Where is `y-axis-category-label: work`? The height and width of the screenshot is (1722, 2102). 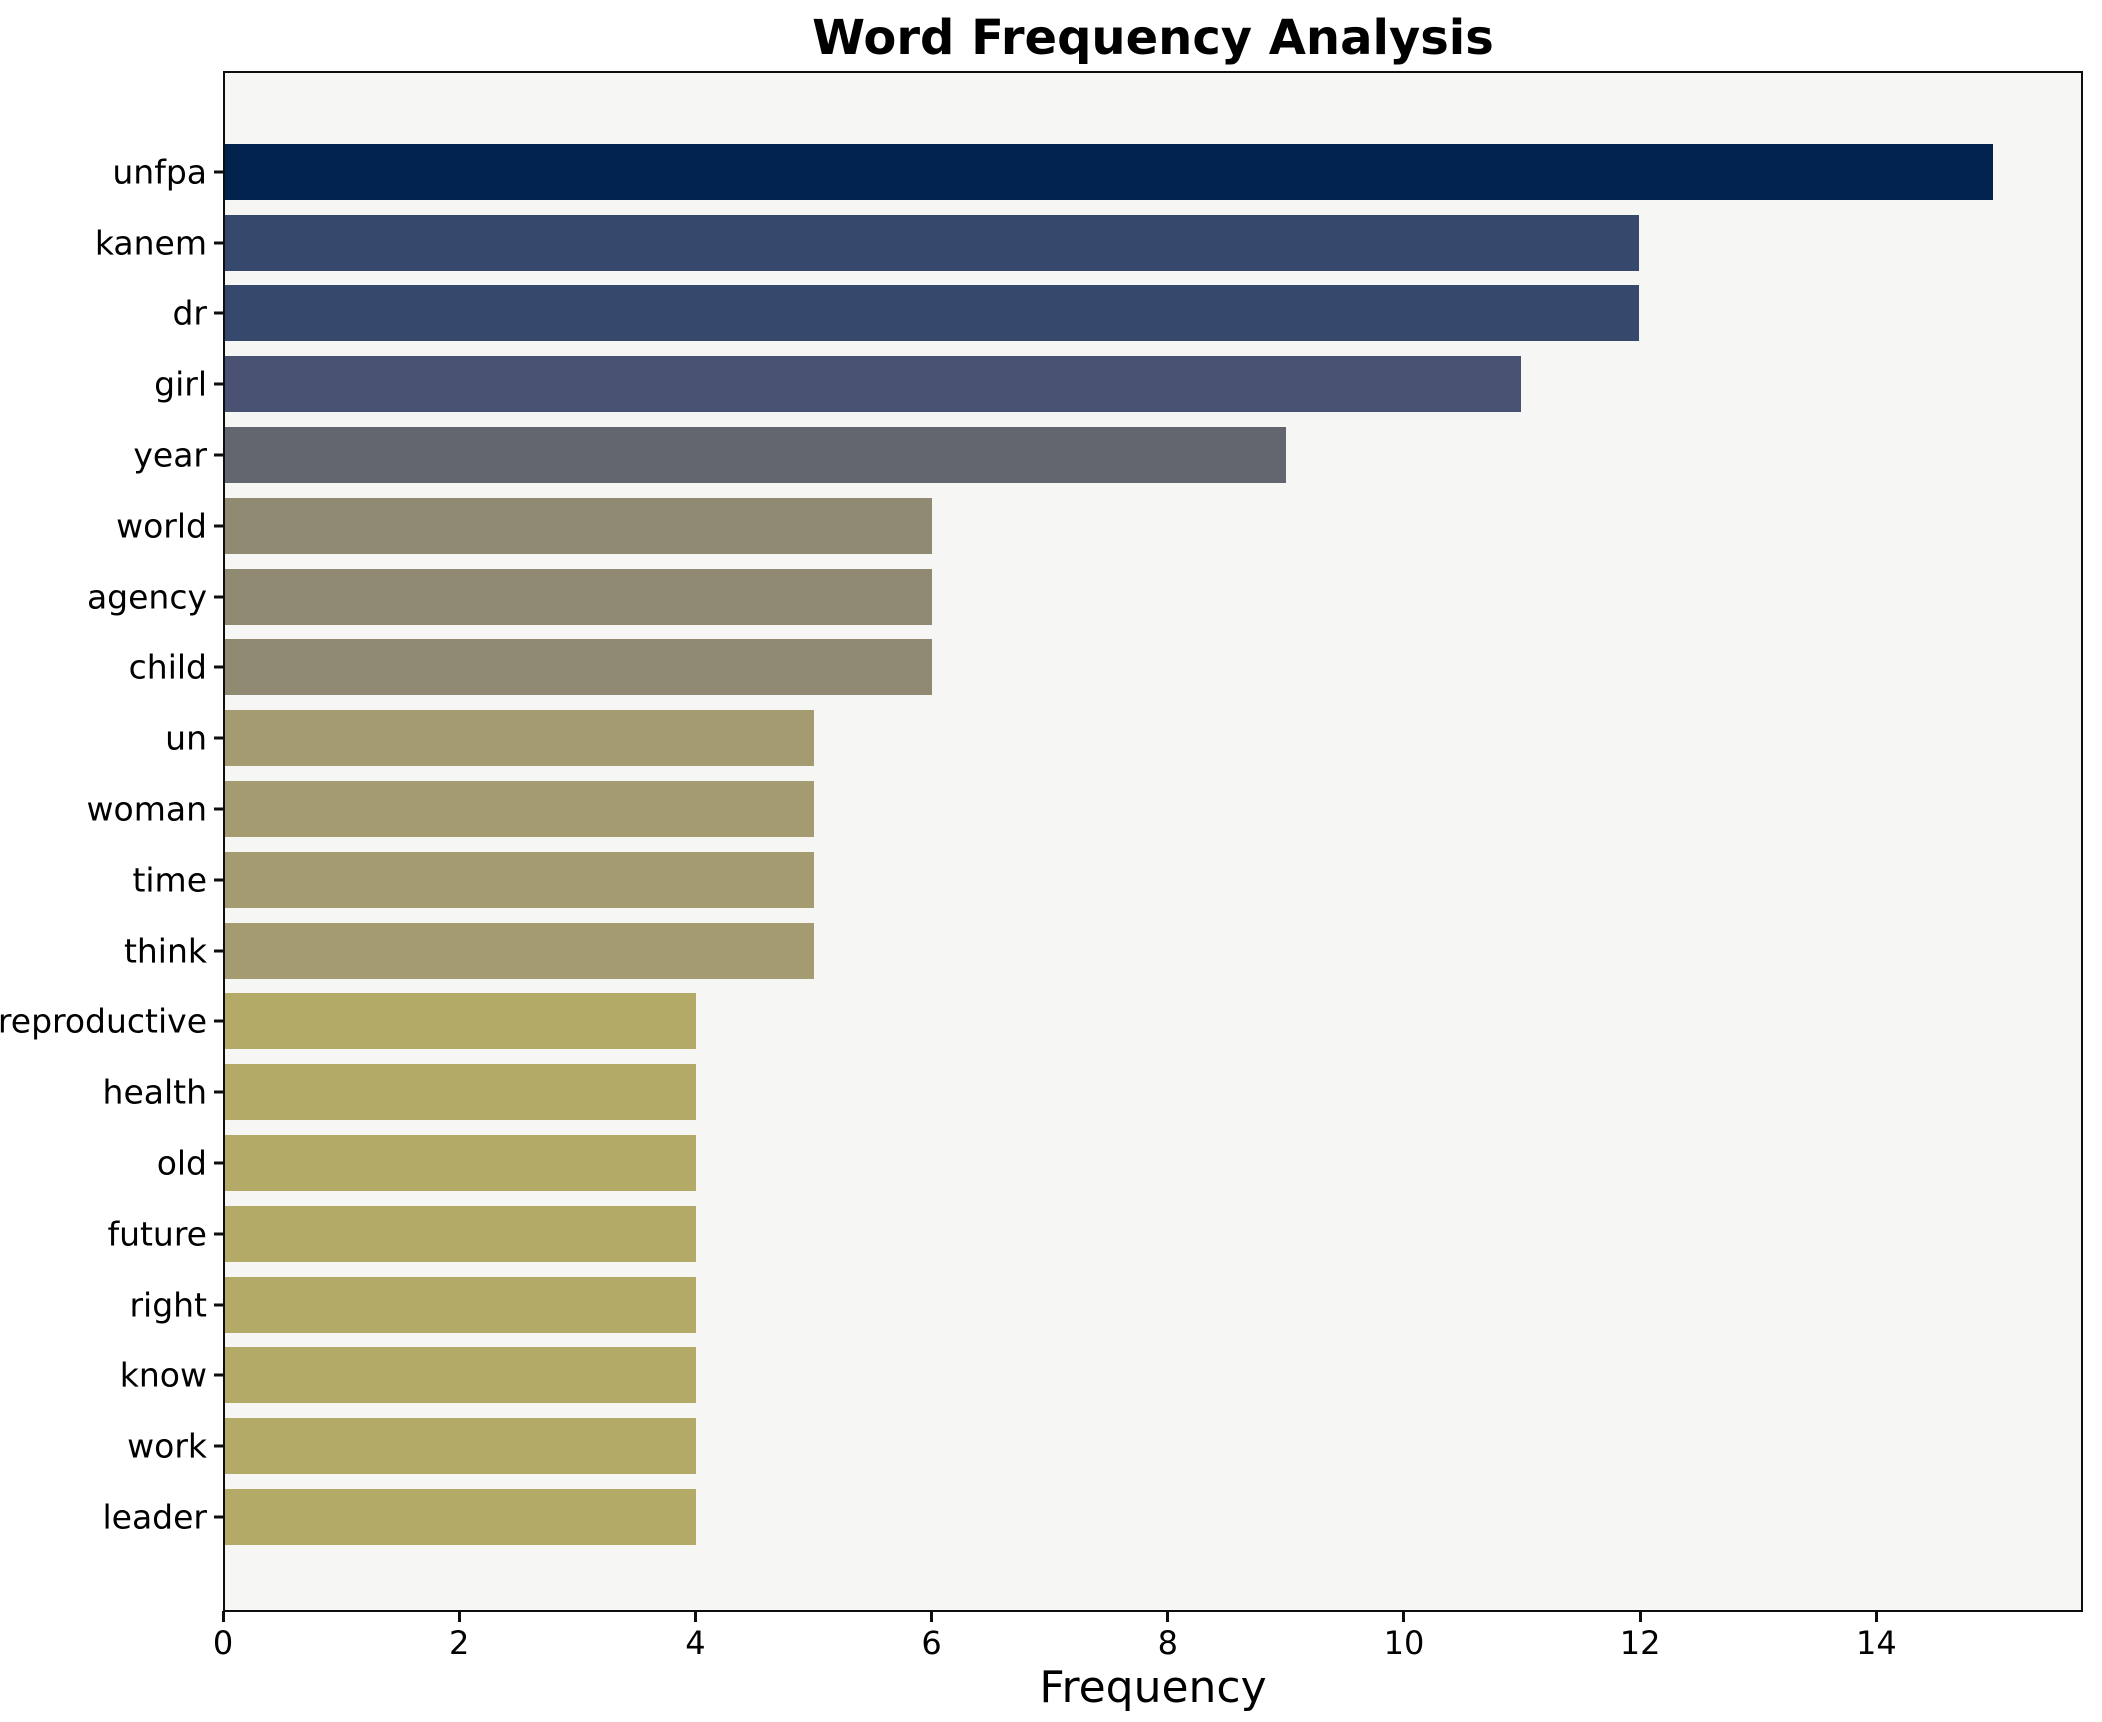 y-axis-category-label: work is located at coordinates (167, 1446).